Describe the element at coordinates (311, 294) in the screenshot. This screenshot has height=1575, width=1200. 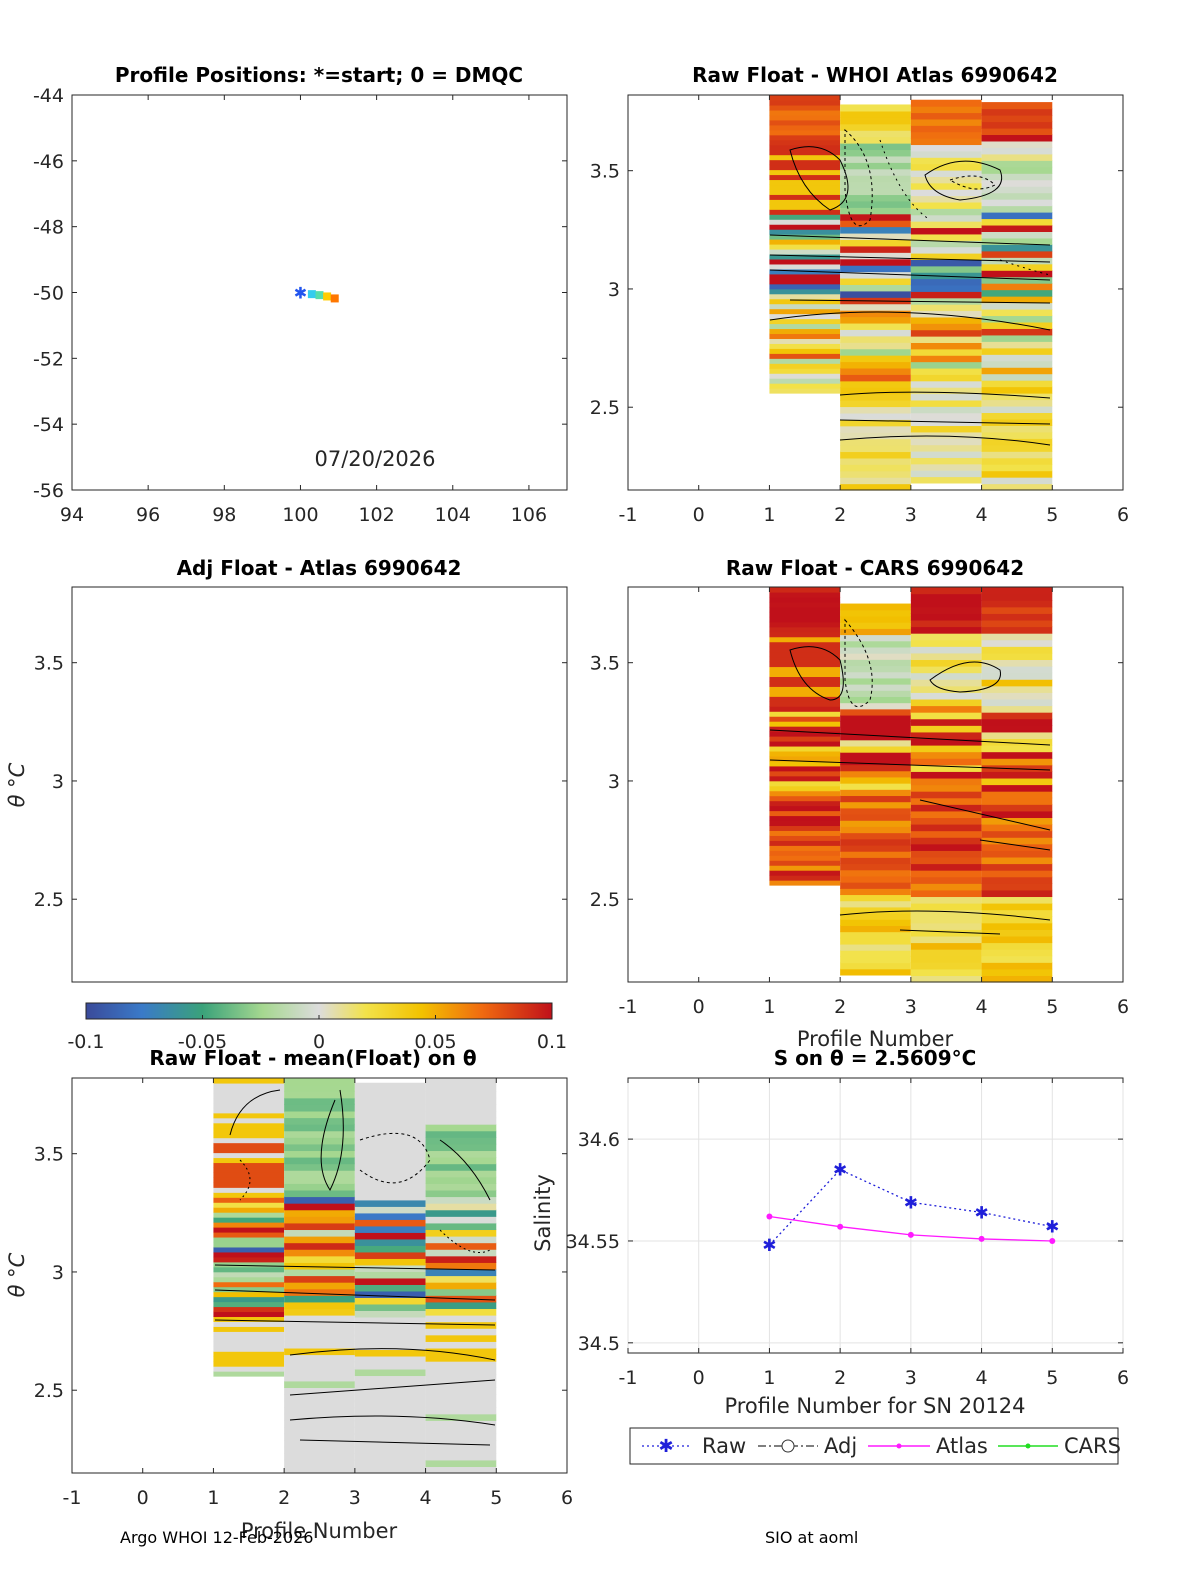
I see `position-point` at that location.